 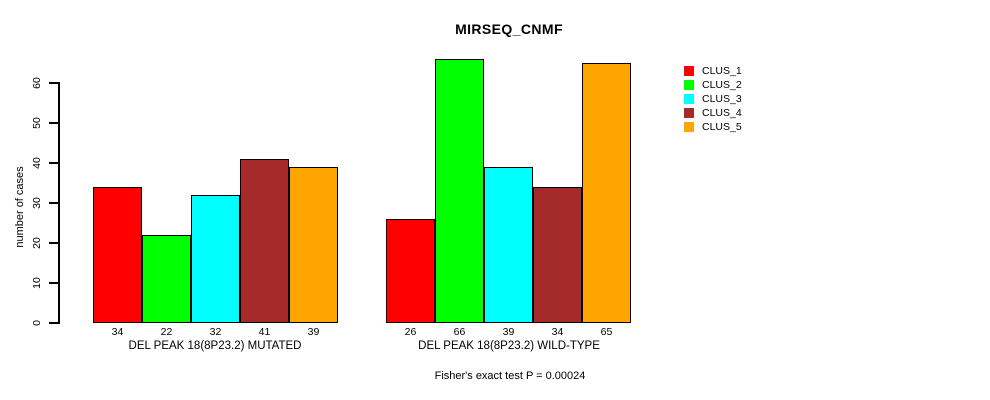 What do you see at coordinates (215, 259) in the screenshot?
I see `bar-clus_3-mutated` at bounding box center [215, 259].